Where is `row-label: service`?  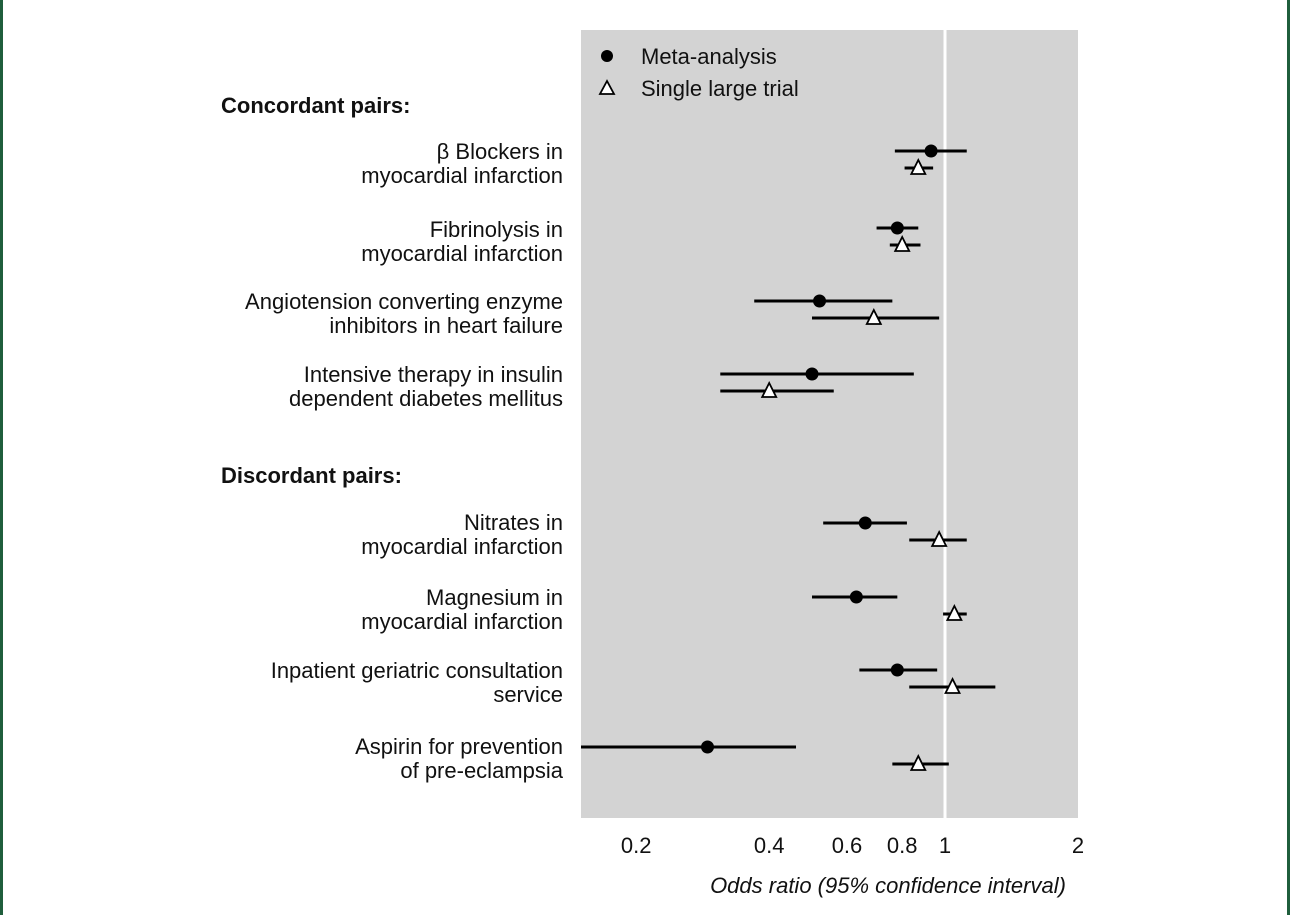
row-label: service is located at coordinates (528, 694).